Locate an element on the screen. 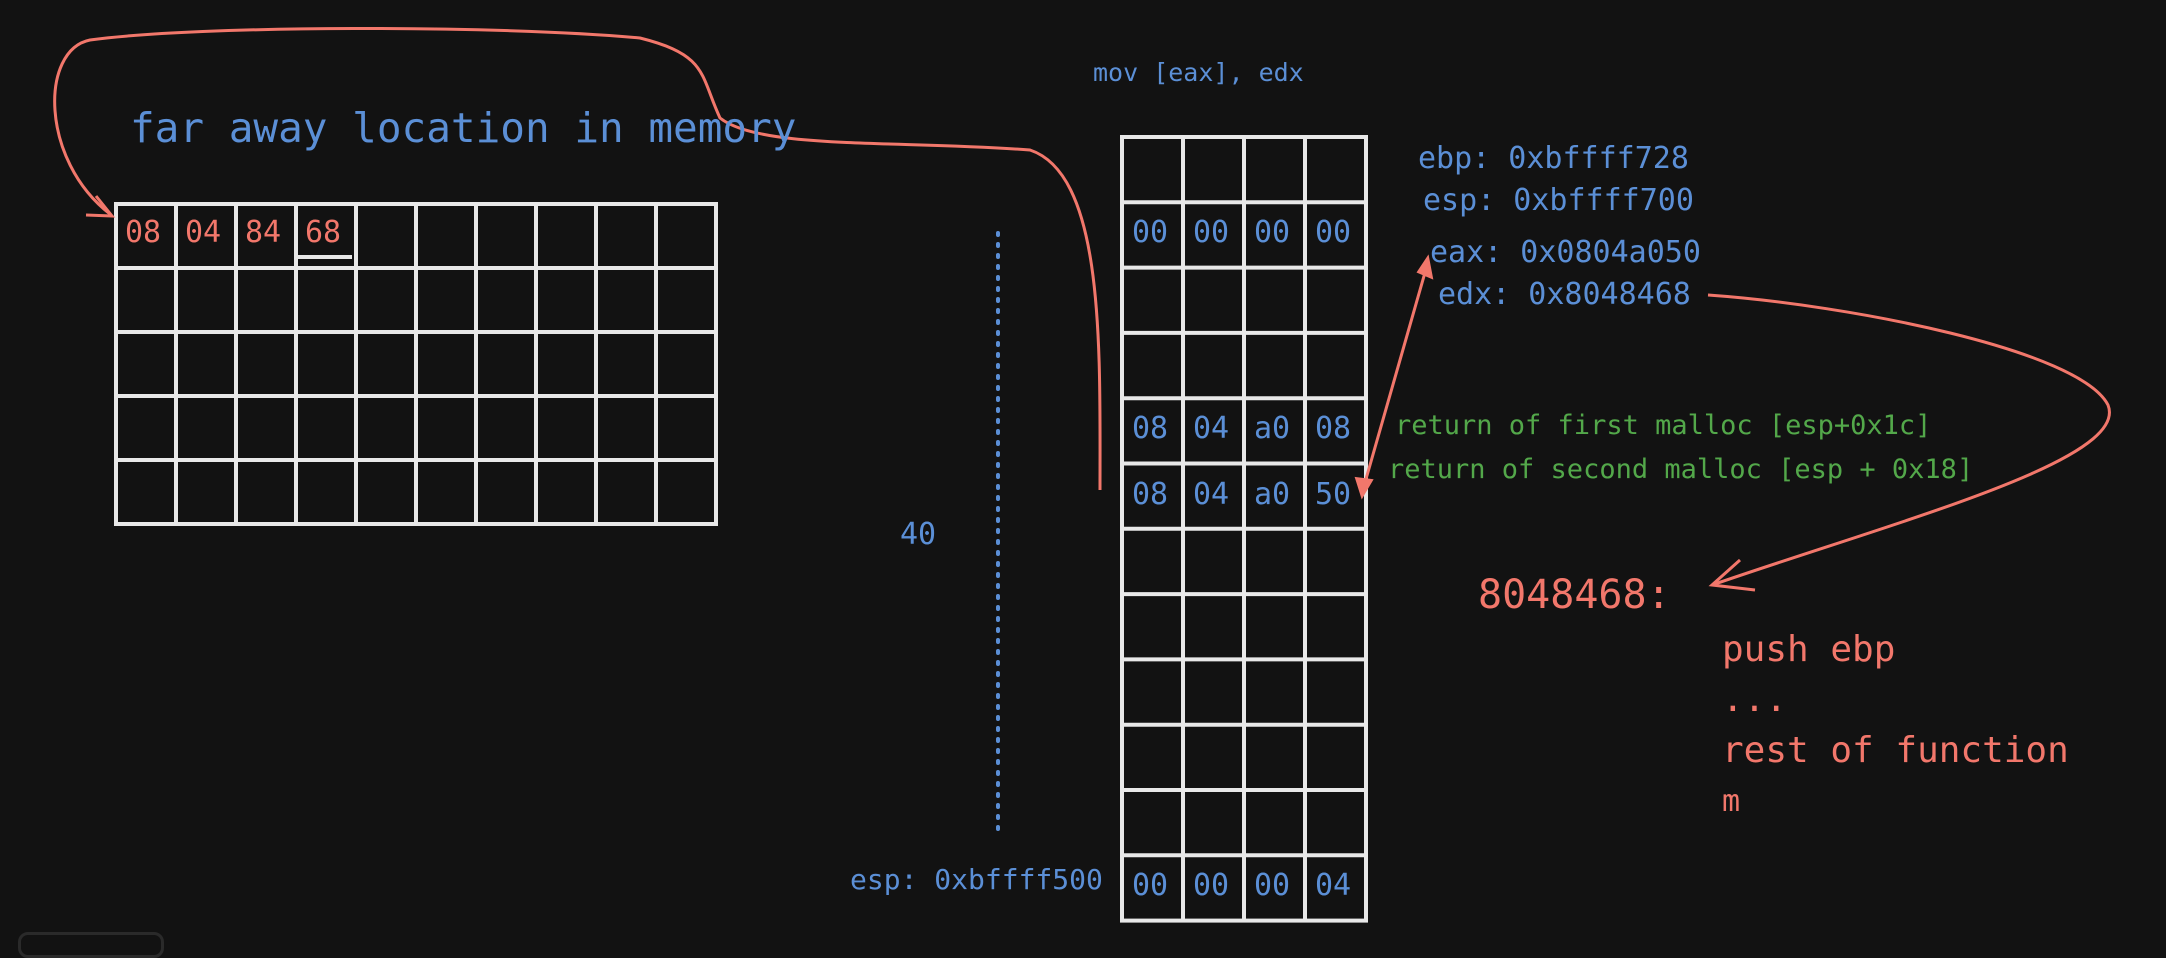  first-malloc-label: return of first malloc [esp+0x1c] is located at coordinates (1663, 425).